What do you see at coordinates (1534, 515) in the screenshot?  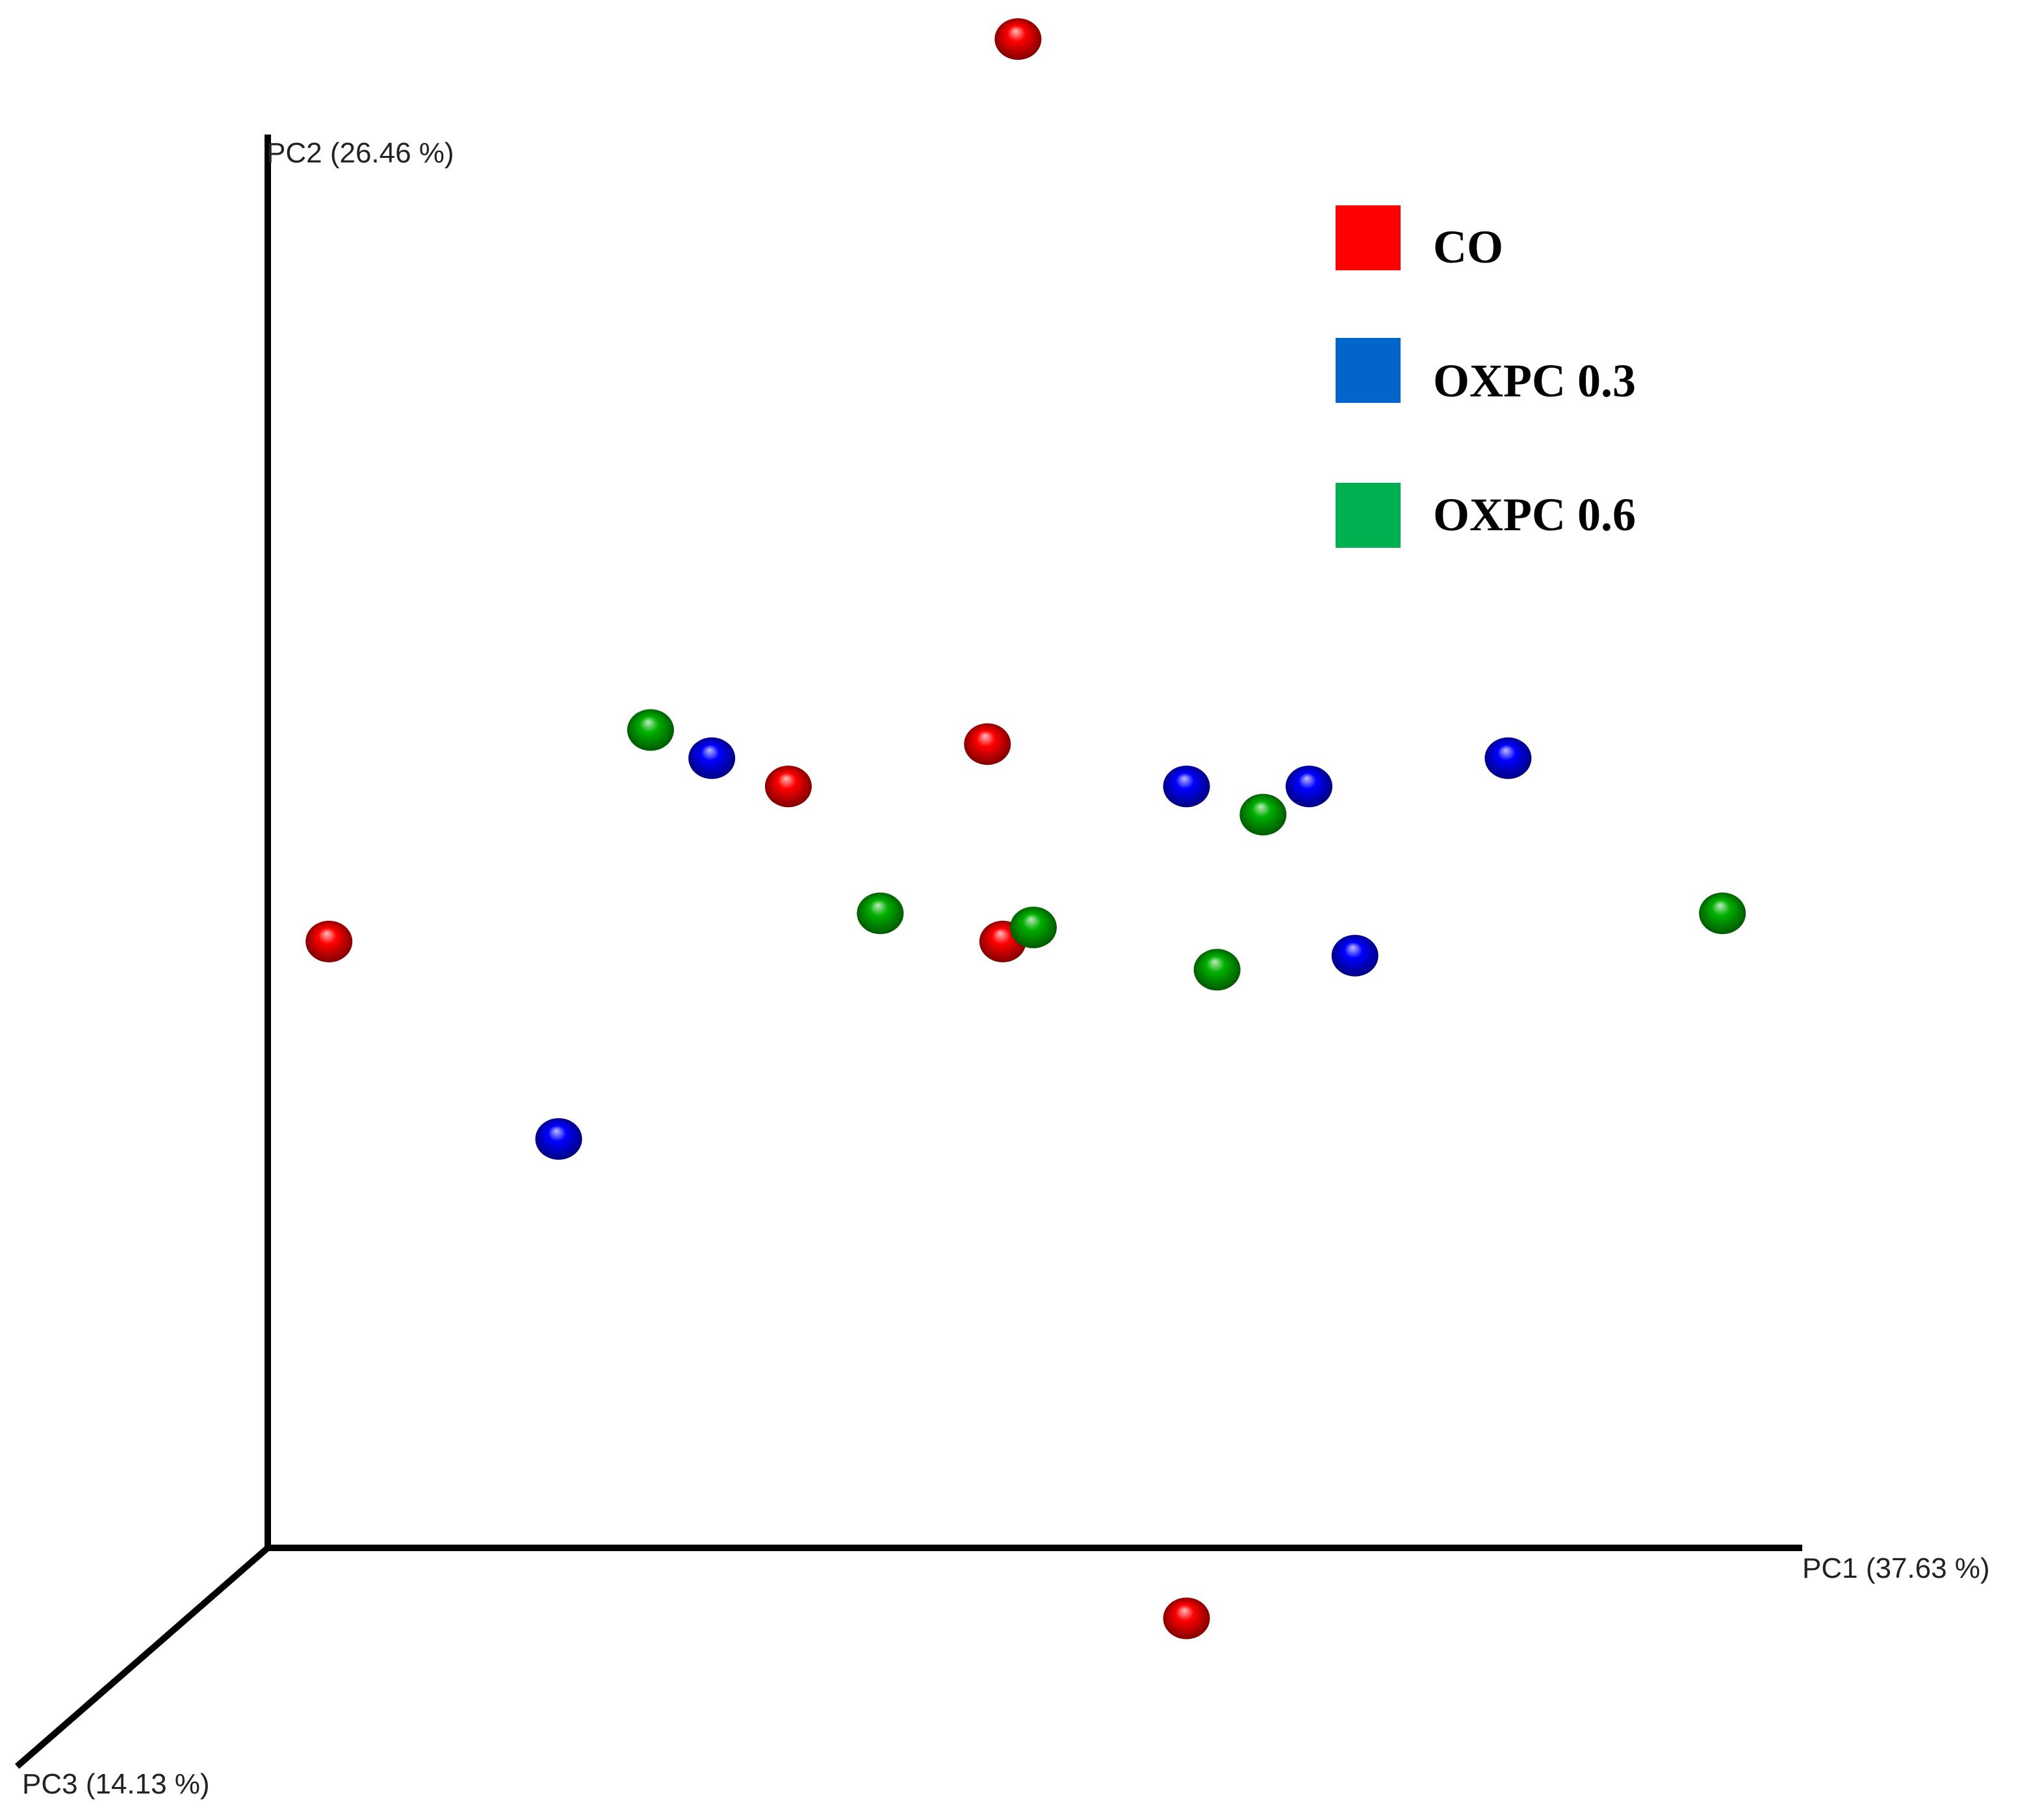 I see `legend-label-oxpc-0-6: OXPC 0.6` at bounding box center [1534, 515].